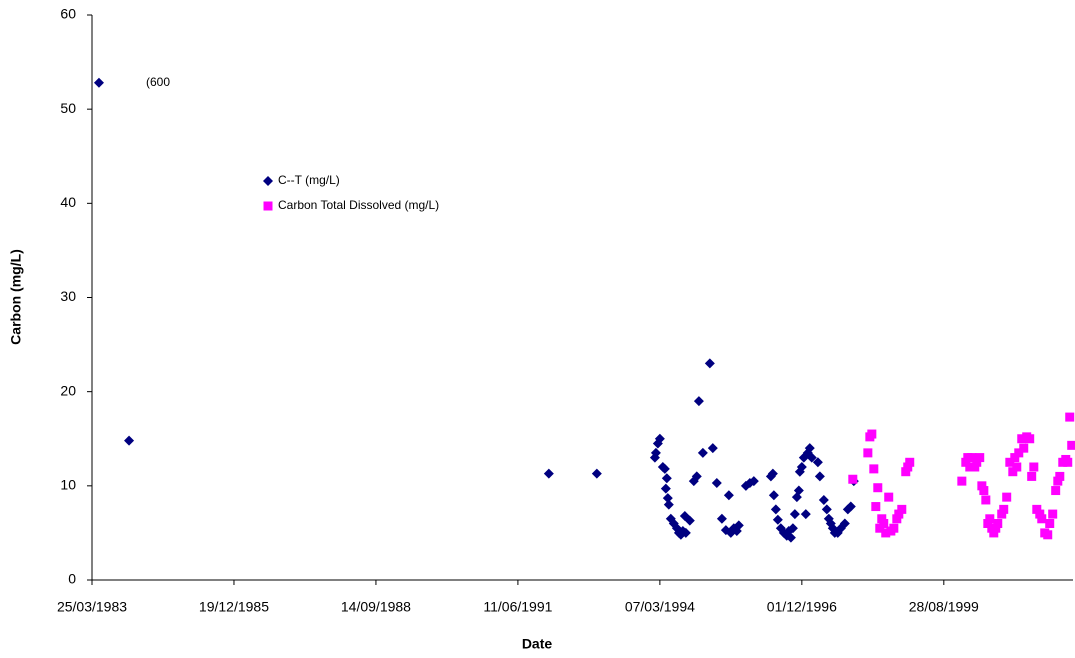 Image resolution: width=1075 pixels, height=658 pixels. Describe the element at coordinates (517, 607) in the screenshot. I see `x-tick-label: 11/06/1991` at that location.